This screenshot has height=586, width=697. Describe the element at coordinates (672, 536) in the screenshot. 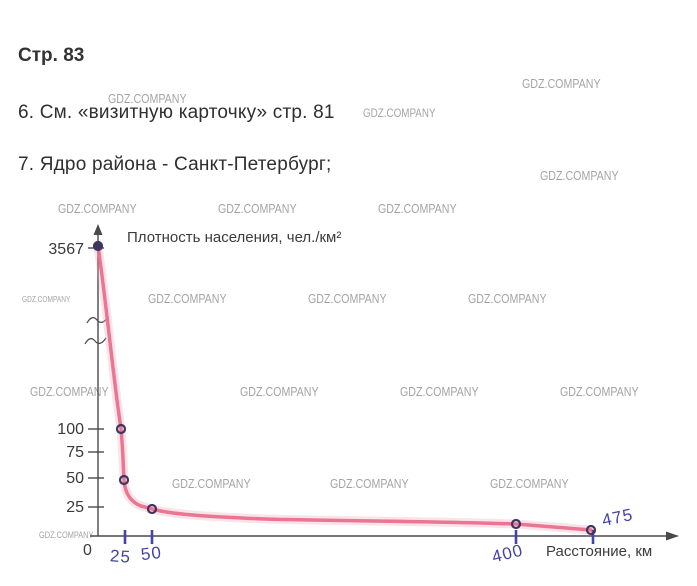

I see `x-axis-arrow-icon` at that location.